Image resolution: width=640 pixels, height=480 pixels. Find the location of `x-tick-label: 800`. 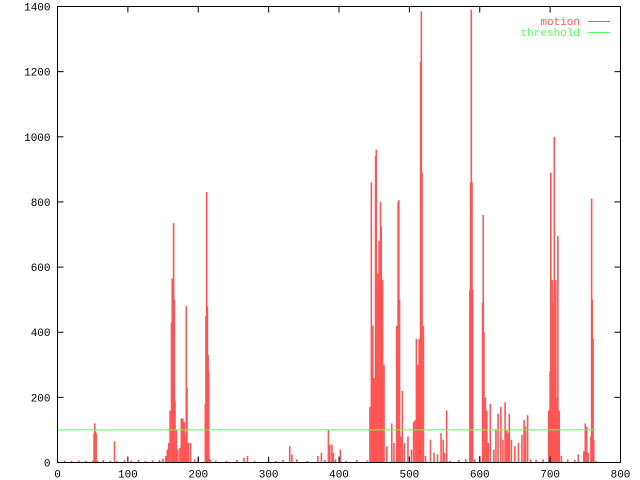

x-tick-label: 800 is located at coordinates (621, 475).